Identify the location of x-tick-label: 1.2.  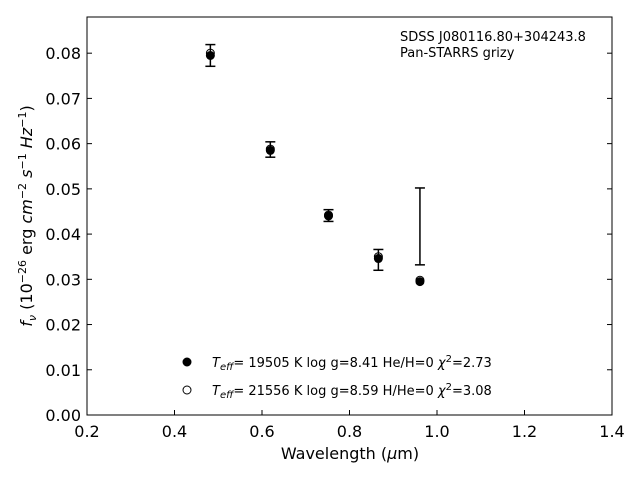
(524, 431).